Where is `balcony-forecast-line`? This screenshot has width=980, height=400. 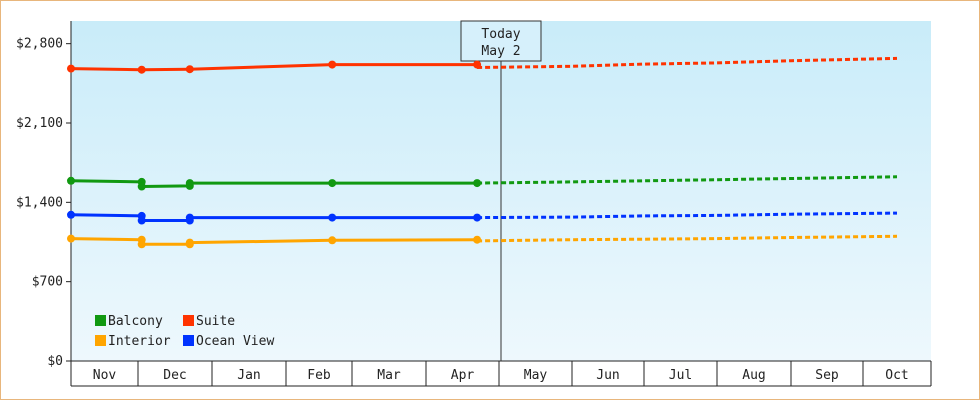
balcony-forecast-line is located at coordinates (687, 180).